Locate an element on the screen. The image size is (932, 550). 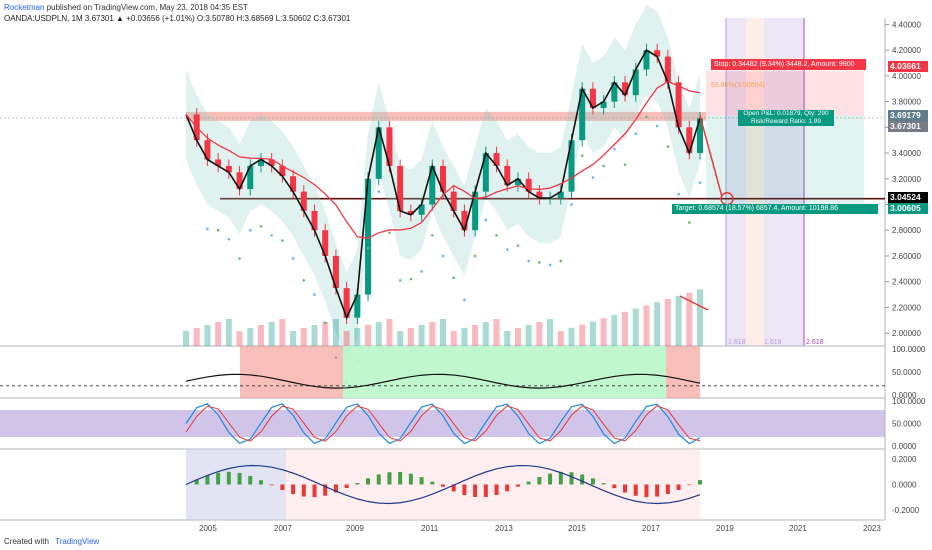
x-tick-label: 2007 is located at coordinates (283, 528).